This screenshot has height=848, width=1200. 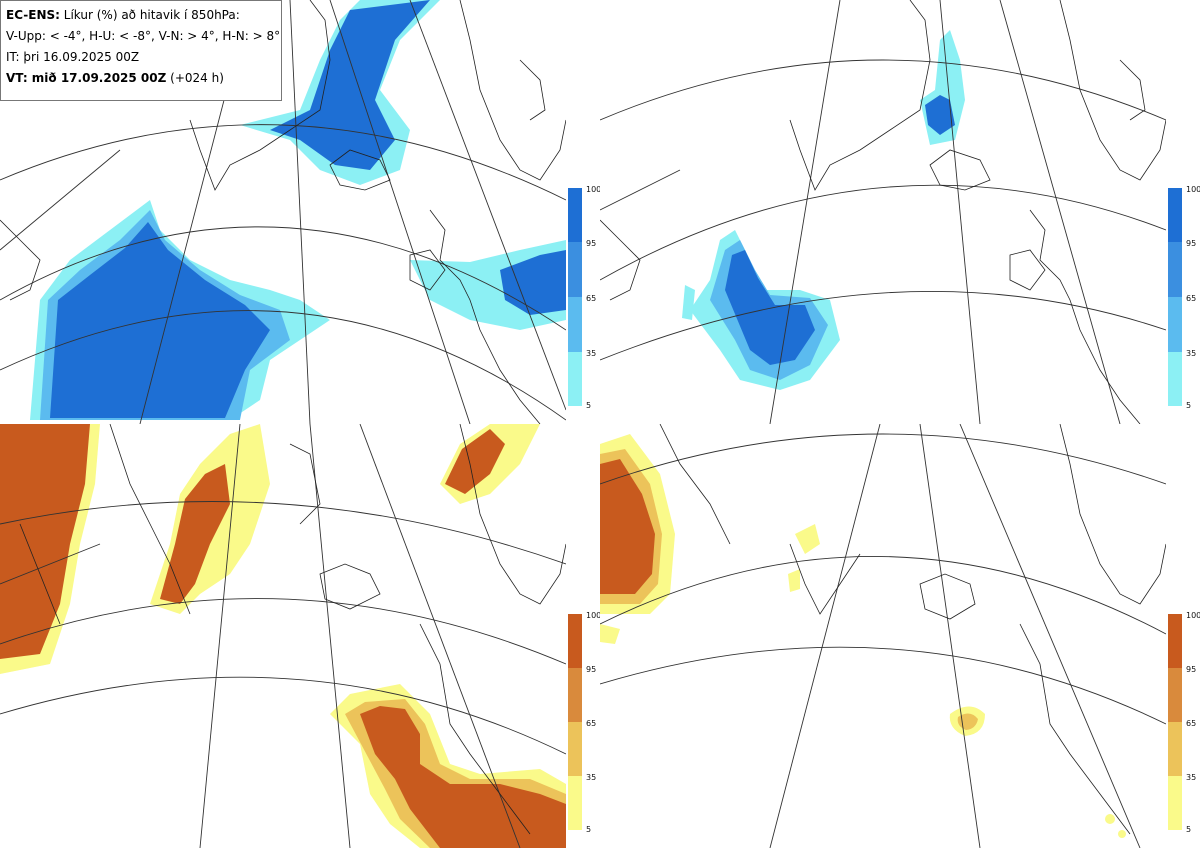 I want to click on info-title: Líkur (%) að hitavik í 850hPa:, so click(x=151, y=15).